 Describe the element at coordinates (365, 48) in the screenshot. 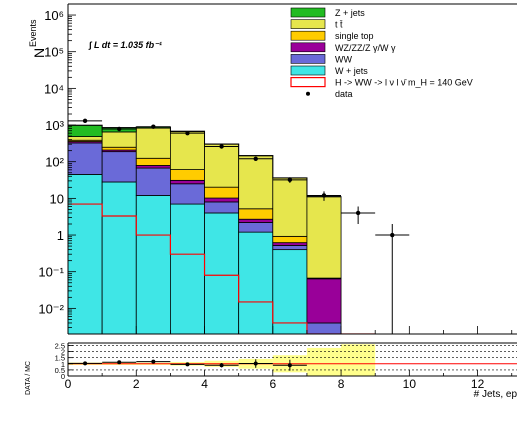

I see `legend-label-3: WZ/ZZ/Z γ/W γ` at that location.